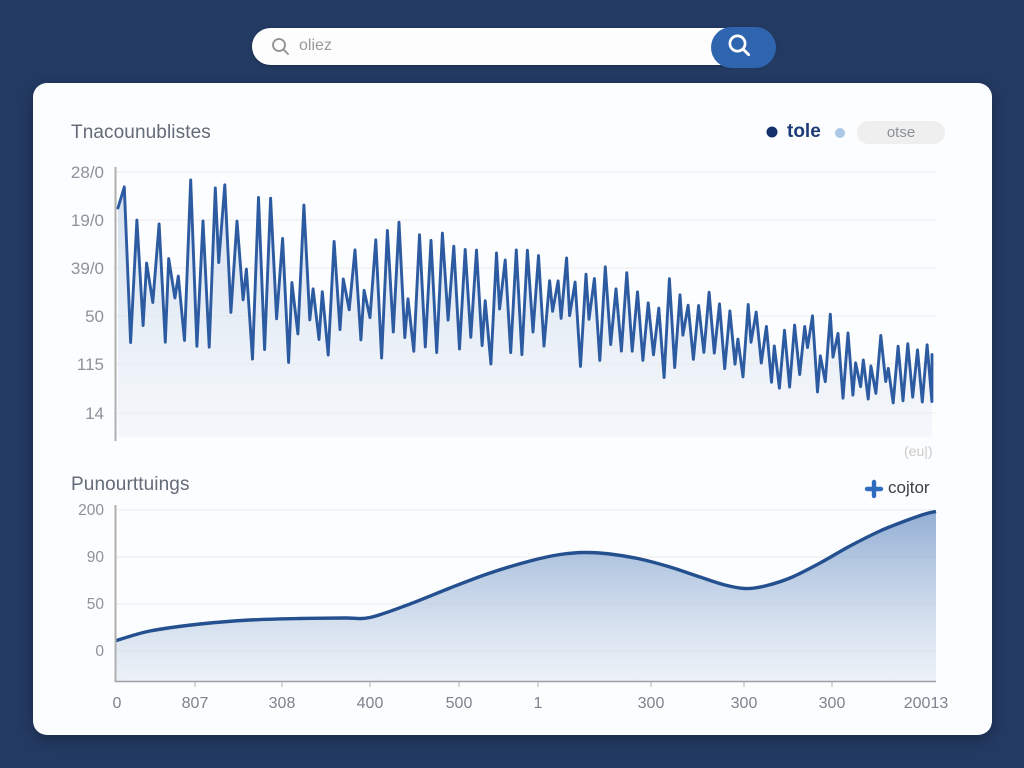 The width and height of the screenshot is (1024, 768). Describe the element at coordinates (459, 703) in the screenshot. I see `svg-text: 500` at that location.